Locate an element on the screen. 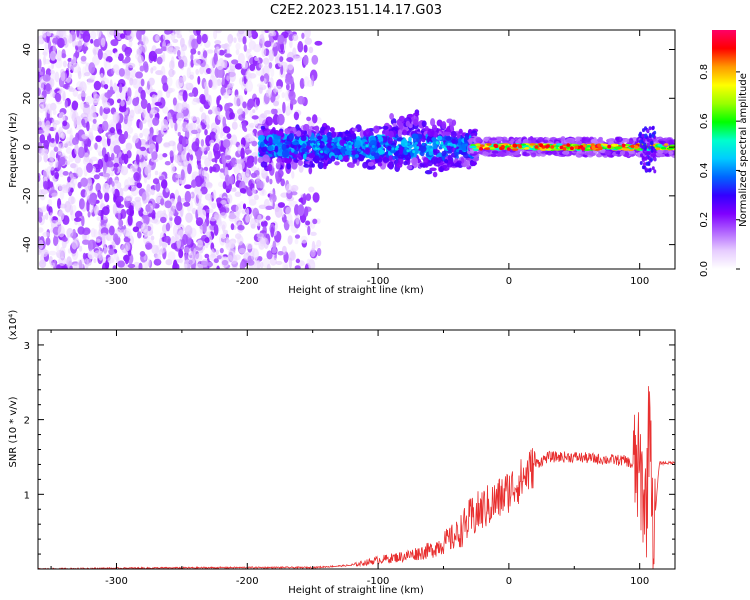 This screenshot has width=750, height=600. x-tick-label: 100 is located at coordinates (639, 281).